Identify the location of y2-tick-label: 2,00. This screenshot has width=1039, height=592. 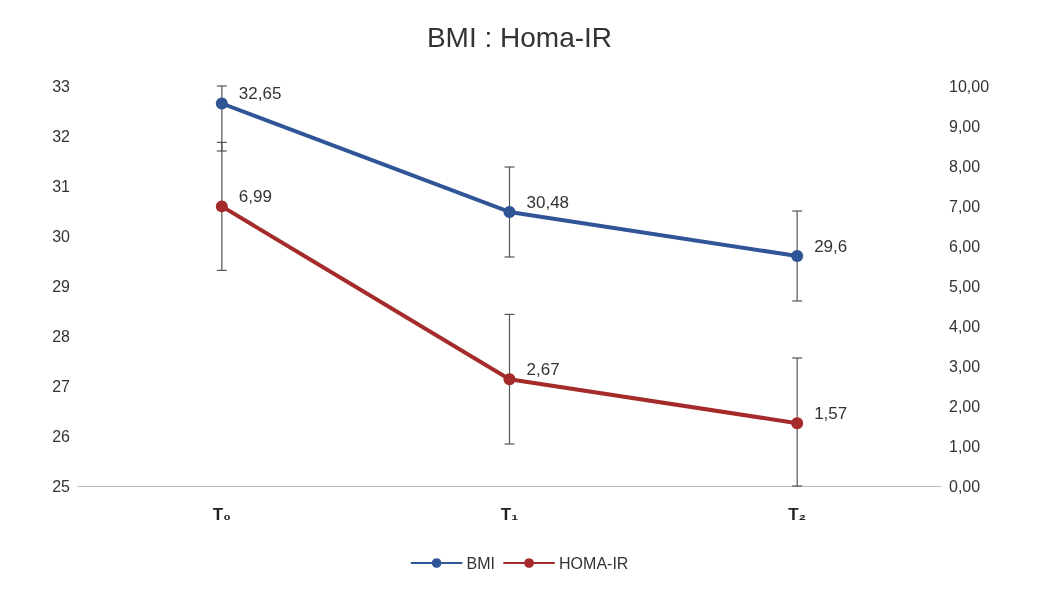
(965, 406).